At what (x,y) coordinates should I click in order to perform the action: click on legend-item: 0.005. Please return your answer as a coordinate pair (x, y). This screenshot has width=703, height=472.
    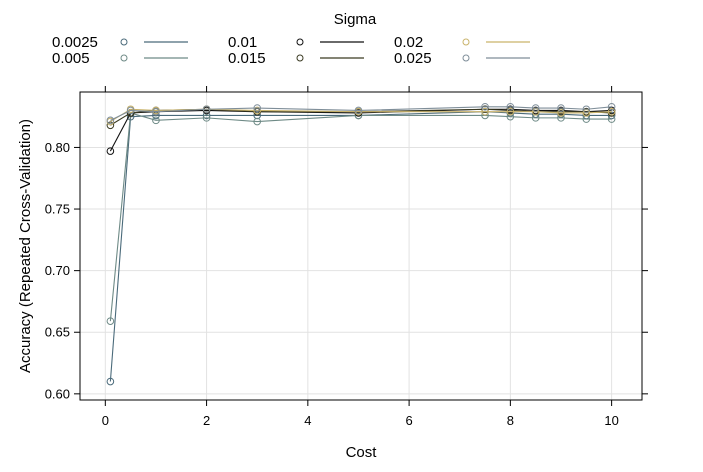
    Looking at the image, I should click on (120, 58).